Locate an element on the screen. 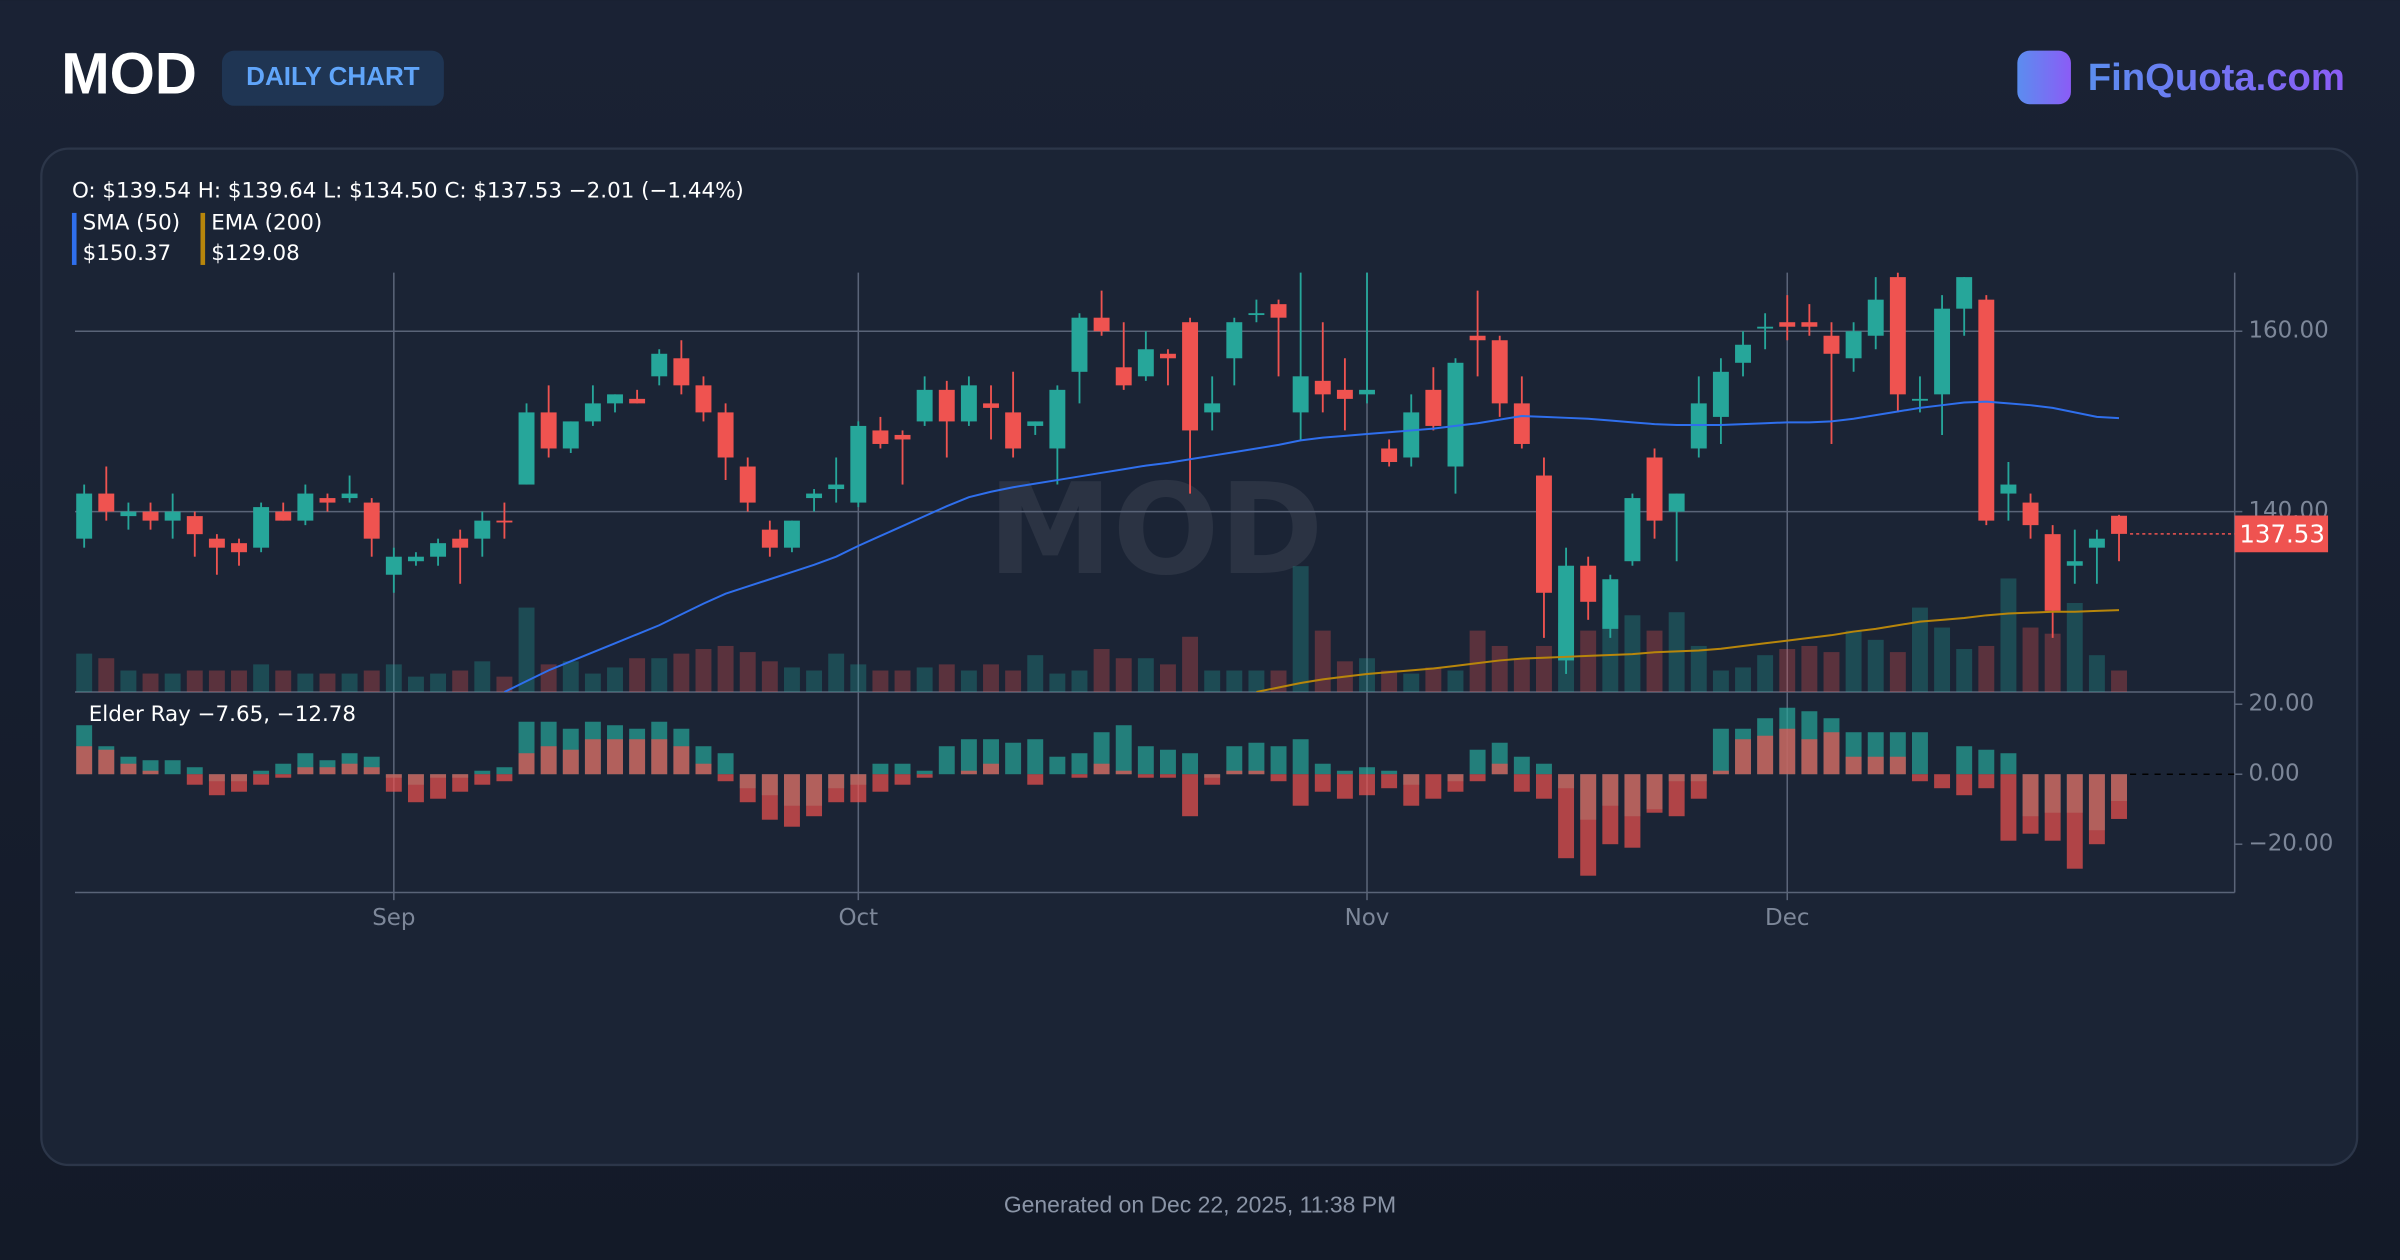 This screenshot has height=1260, width=2400. y2-tick-label: 0.00 is located at coordinates (2273, 774).